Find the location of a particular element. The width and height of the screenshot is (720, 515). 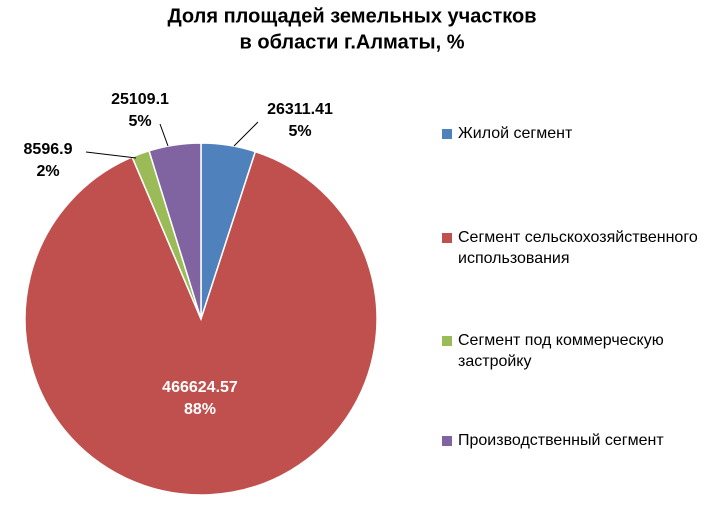

legend-label: Сегмент под коммерческую застройку is located at coordinates (561, 351).